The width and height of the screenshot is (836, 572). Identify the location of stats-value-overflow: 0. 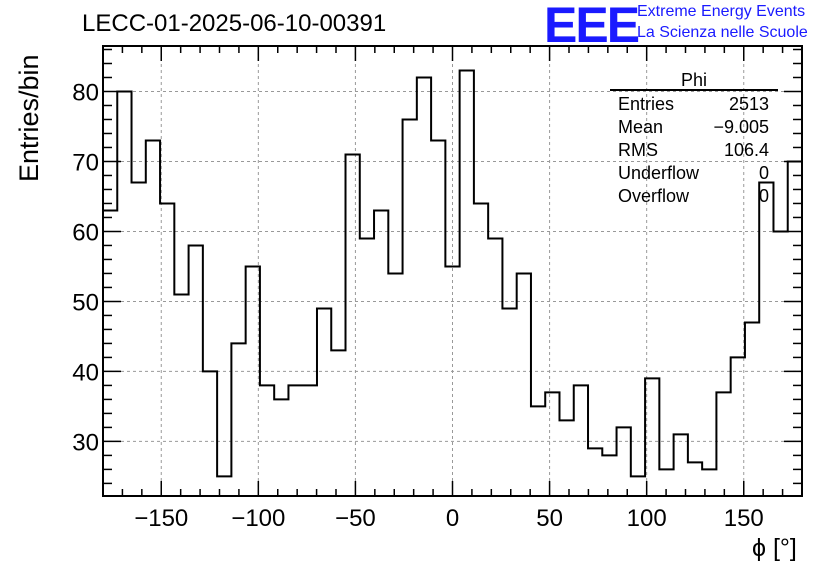
(763, 196).